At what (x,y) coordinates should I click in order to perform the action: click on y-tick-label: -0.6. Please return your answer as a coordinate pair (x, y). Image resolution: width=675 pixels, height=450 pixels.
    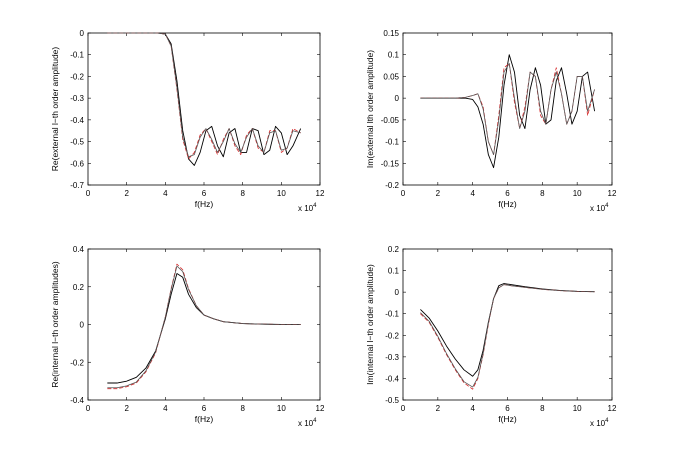
    Looking at the image, I should click on (77, 163).